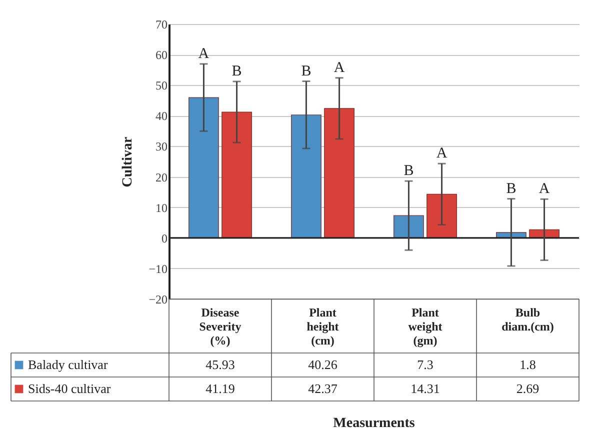 This screenshot has height=435, width=608. What do you see at coordinates (425, 327) in the screenshot?
I see `x-tick-label: Plant weight (gm)` at bounding box center [425, 327].